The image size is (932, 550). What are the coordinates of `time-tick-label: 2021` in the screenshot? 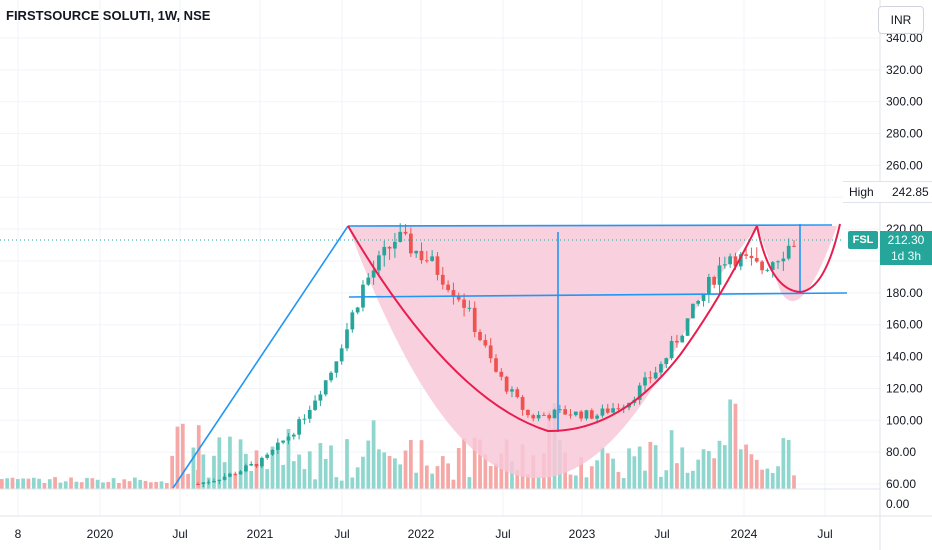 It's located at (260, 534).